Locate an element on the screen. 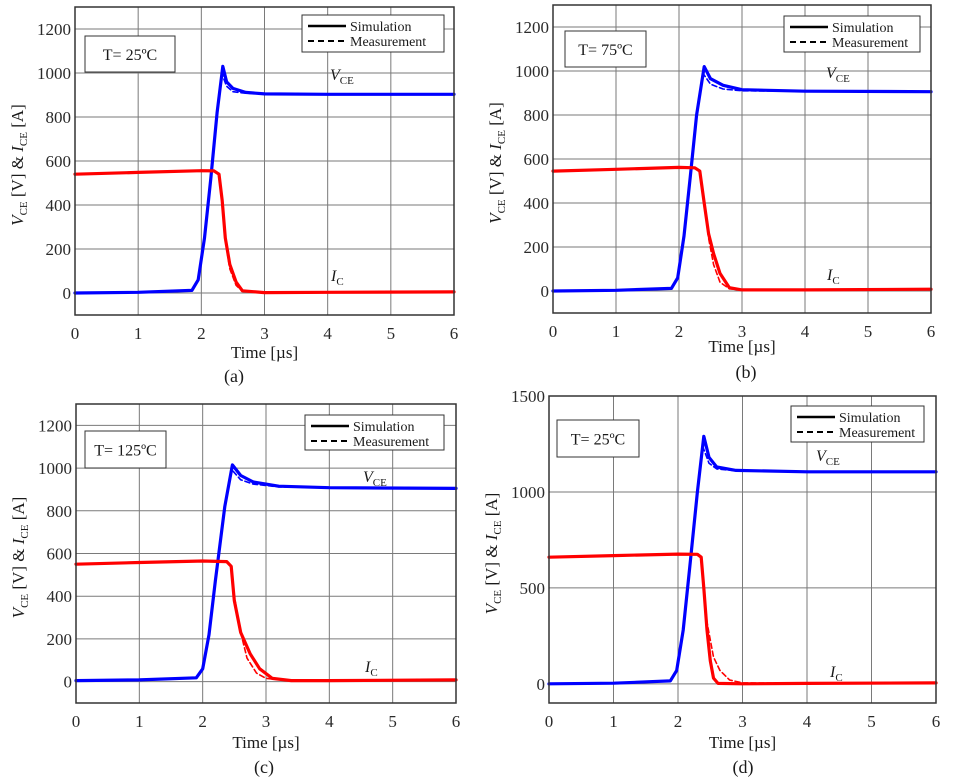 The image size is (963, 779). annotation-box is located at coordinates (605, 49).